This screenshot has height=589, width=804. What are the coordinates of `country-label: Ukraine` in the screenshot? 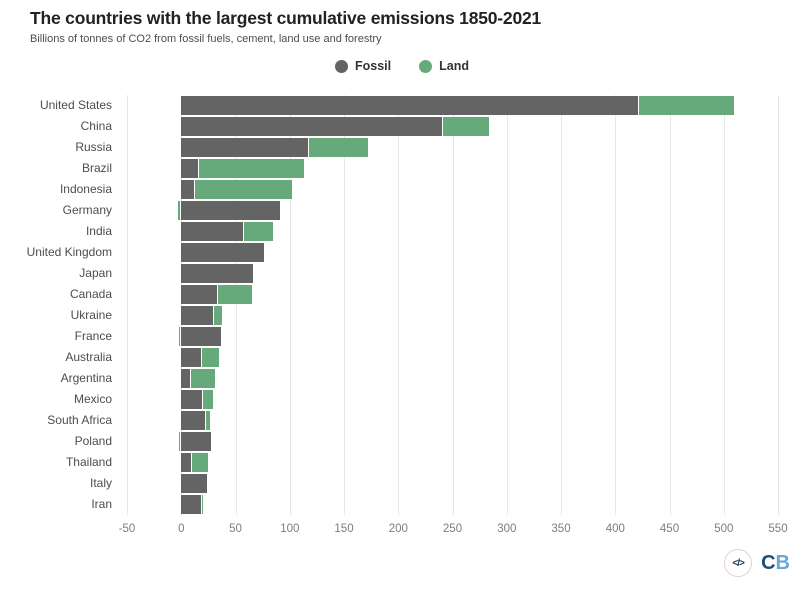 It's located at (91, 315).